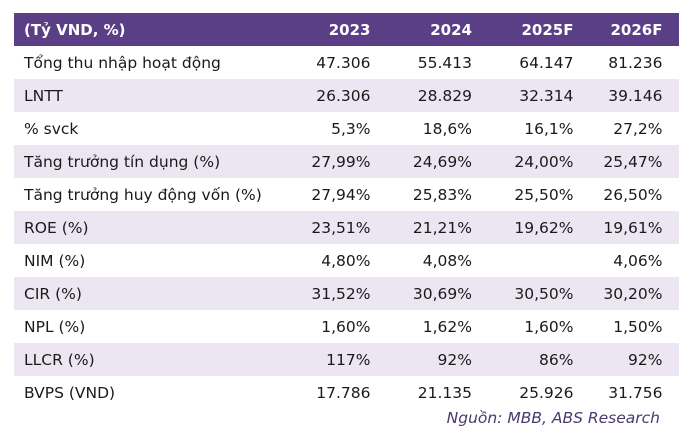 The image size is (698, 441). What do you see at coordinates (341, 293) in the screenshot?
I see `cell-value: 31,52%` at bounding box center [341, 293].